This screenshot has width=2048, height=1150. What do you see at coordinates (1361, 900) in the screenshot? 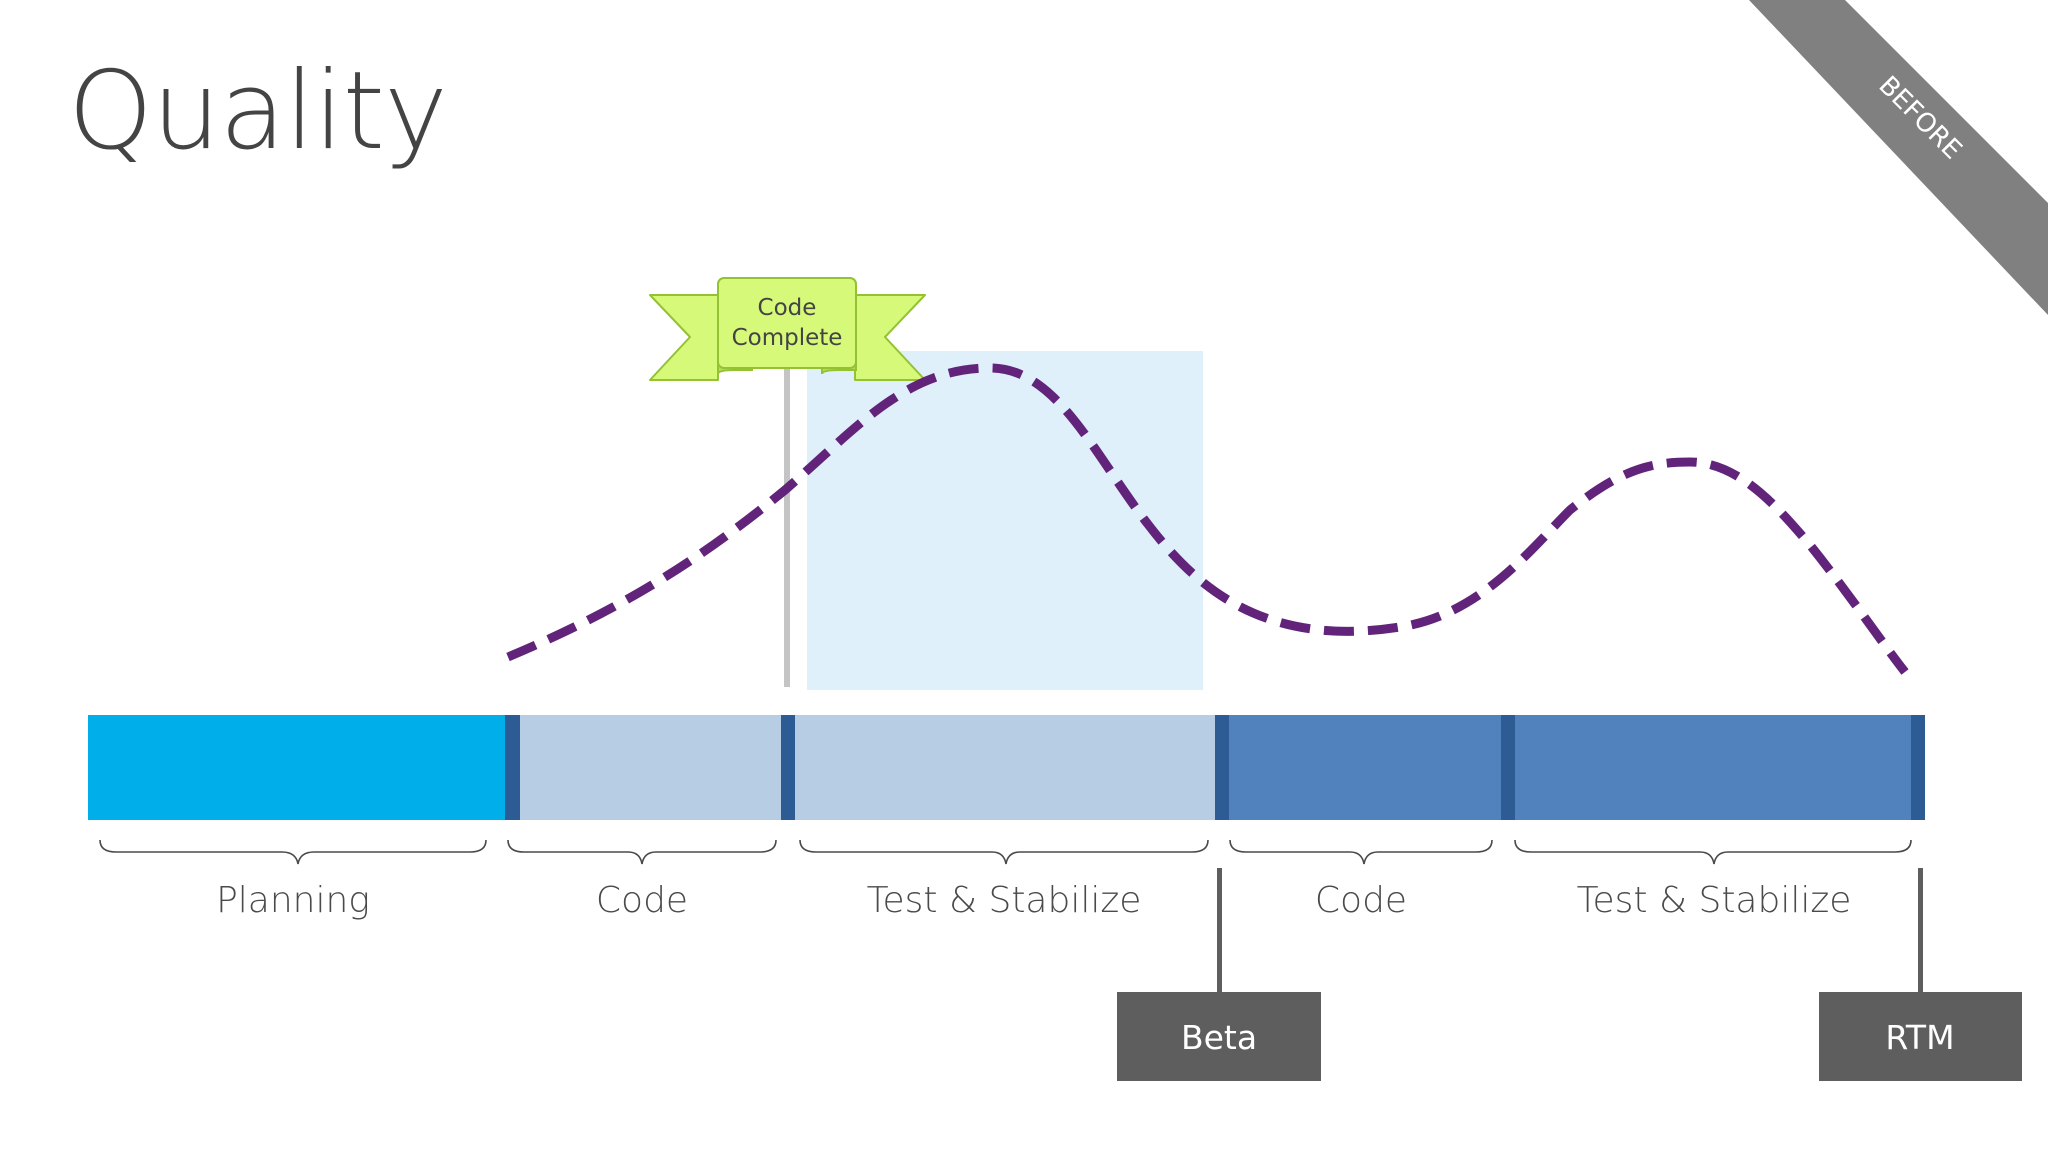
I see `phase-label-code-2: Code` at bounding box center [1361, 900].